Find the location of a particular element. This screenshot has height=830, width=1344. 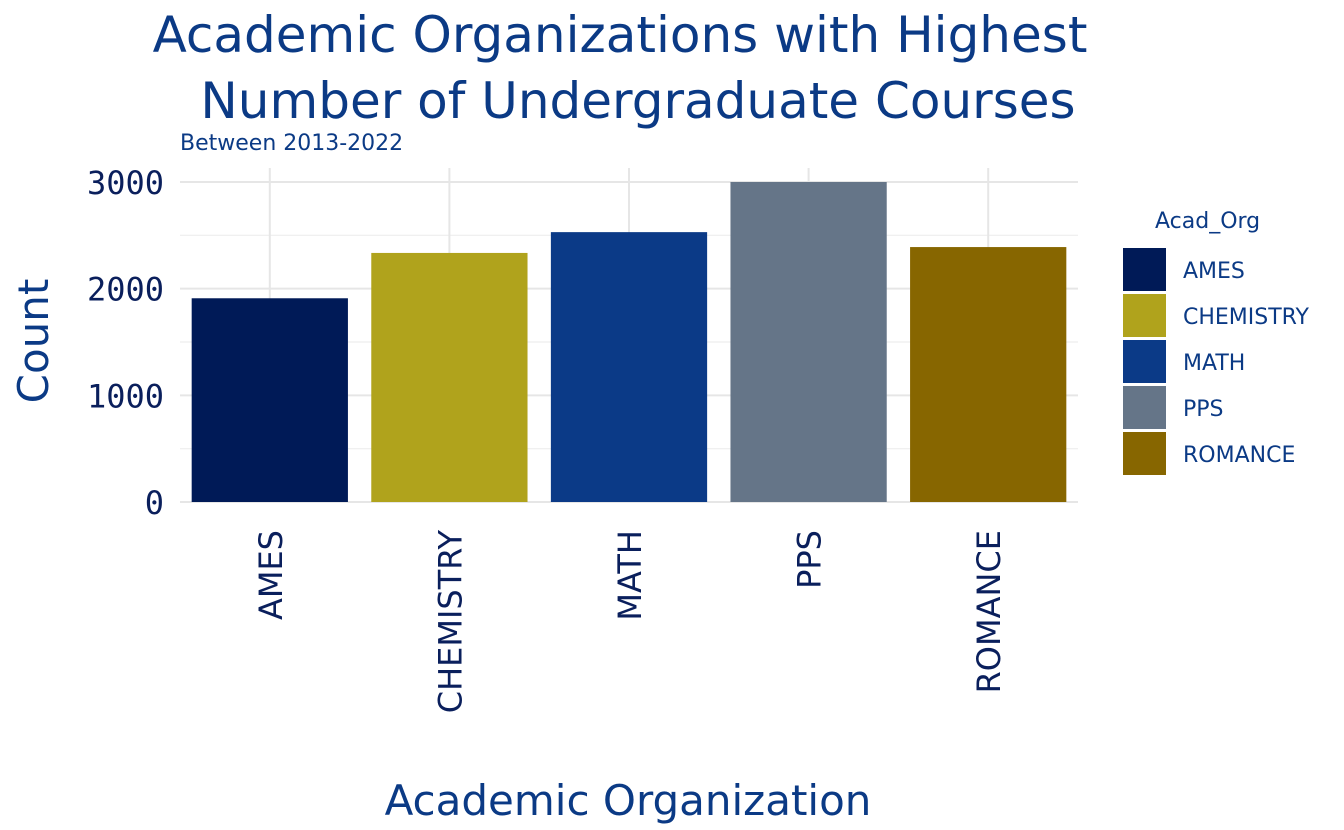

x-tick-label: ROMANCE is located at coordinates (989, 611).